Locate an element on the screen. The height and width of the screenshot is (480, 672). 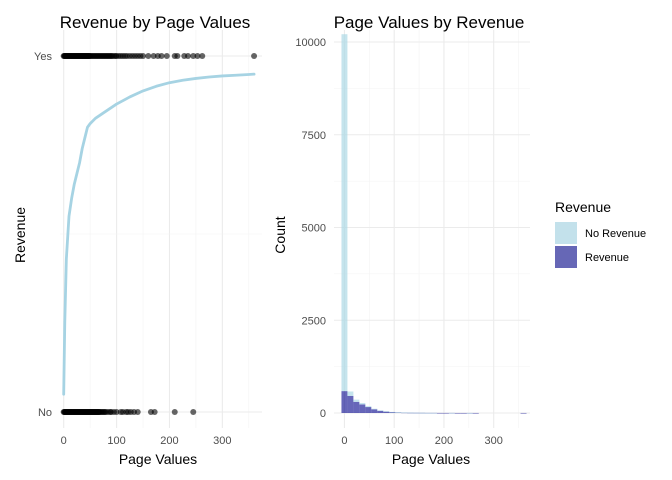
histogram-y-tick-labels: 0 2500 5000 7500 10000 is located at coordinates (310, 228).